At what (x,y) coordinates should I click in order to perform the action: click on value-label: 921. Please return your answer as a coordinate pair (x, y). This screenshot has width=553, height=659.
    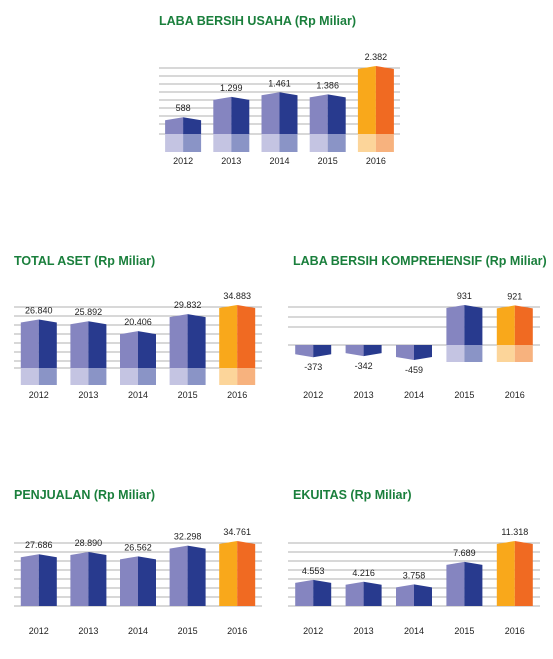
    Looking at the image, I should click on (514, 296).